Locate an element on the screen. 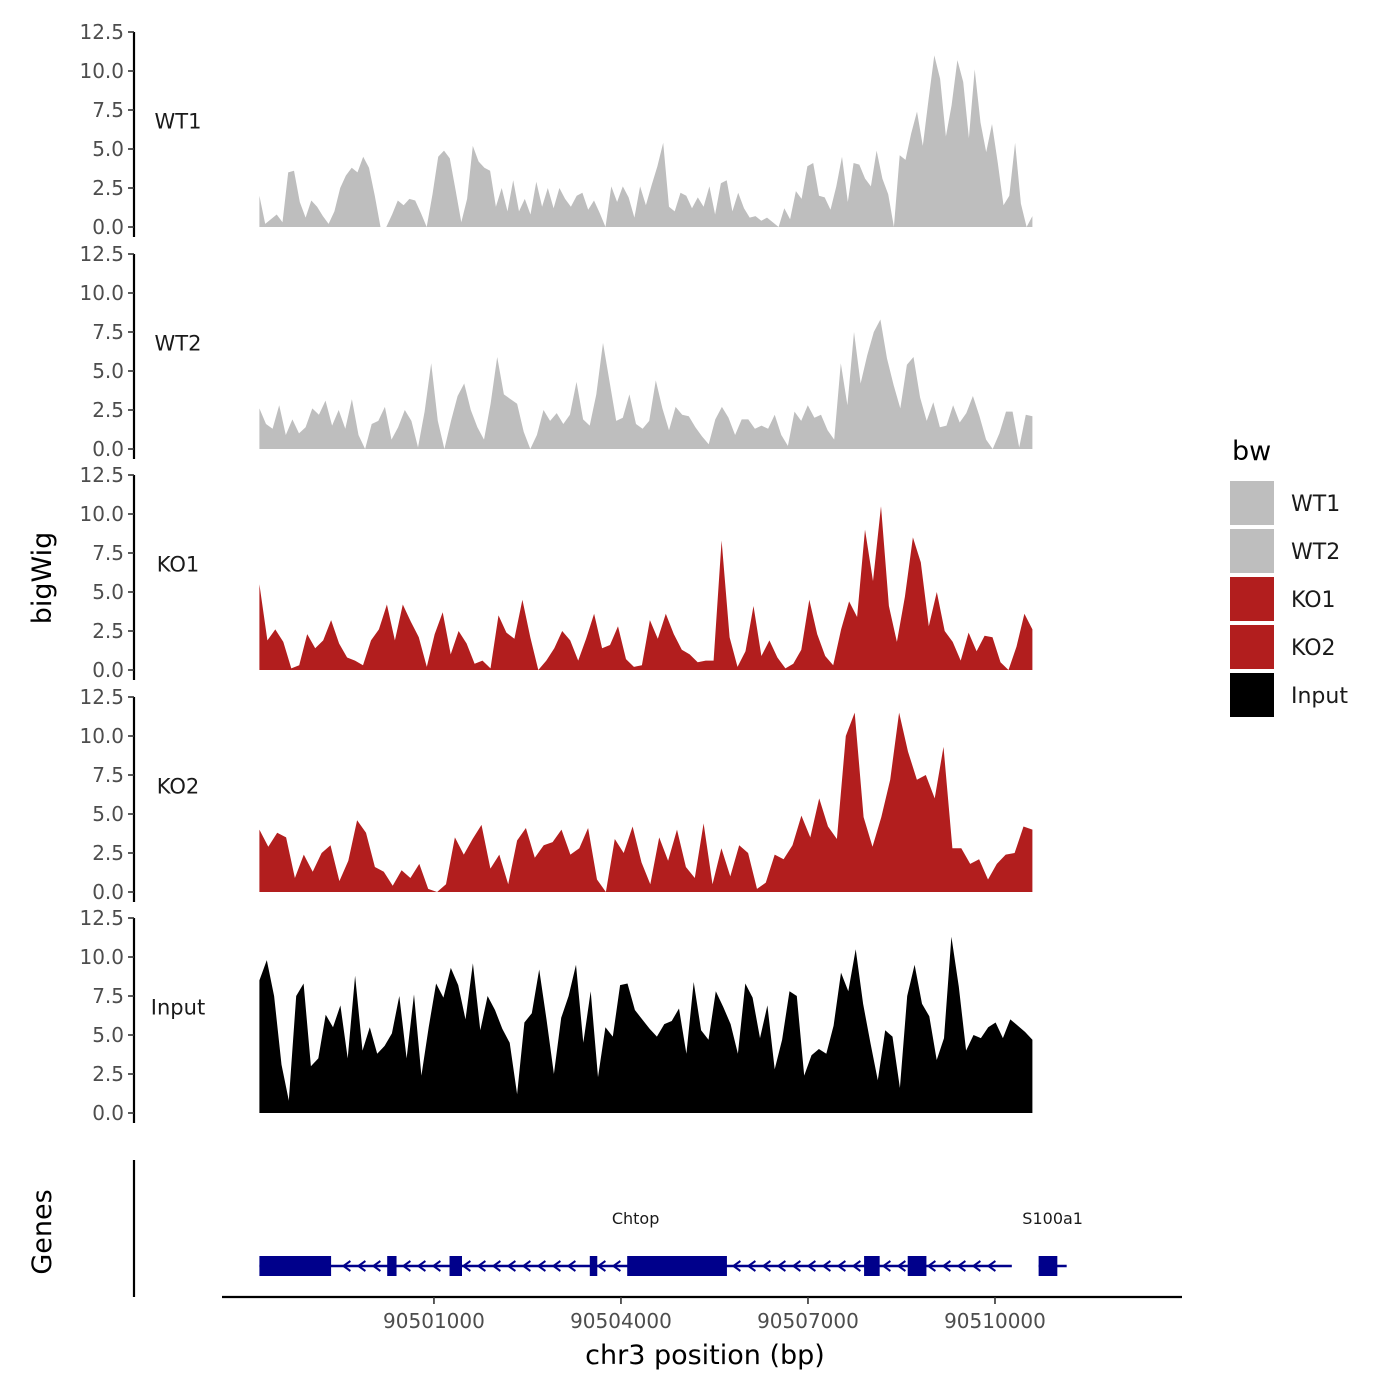  gene-name-label: S100a1 is located at coordinates (1052, 1218).